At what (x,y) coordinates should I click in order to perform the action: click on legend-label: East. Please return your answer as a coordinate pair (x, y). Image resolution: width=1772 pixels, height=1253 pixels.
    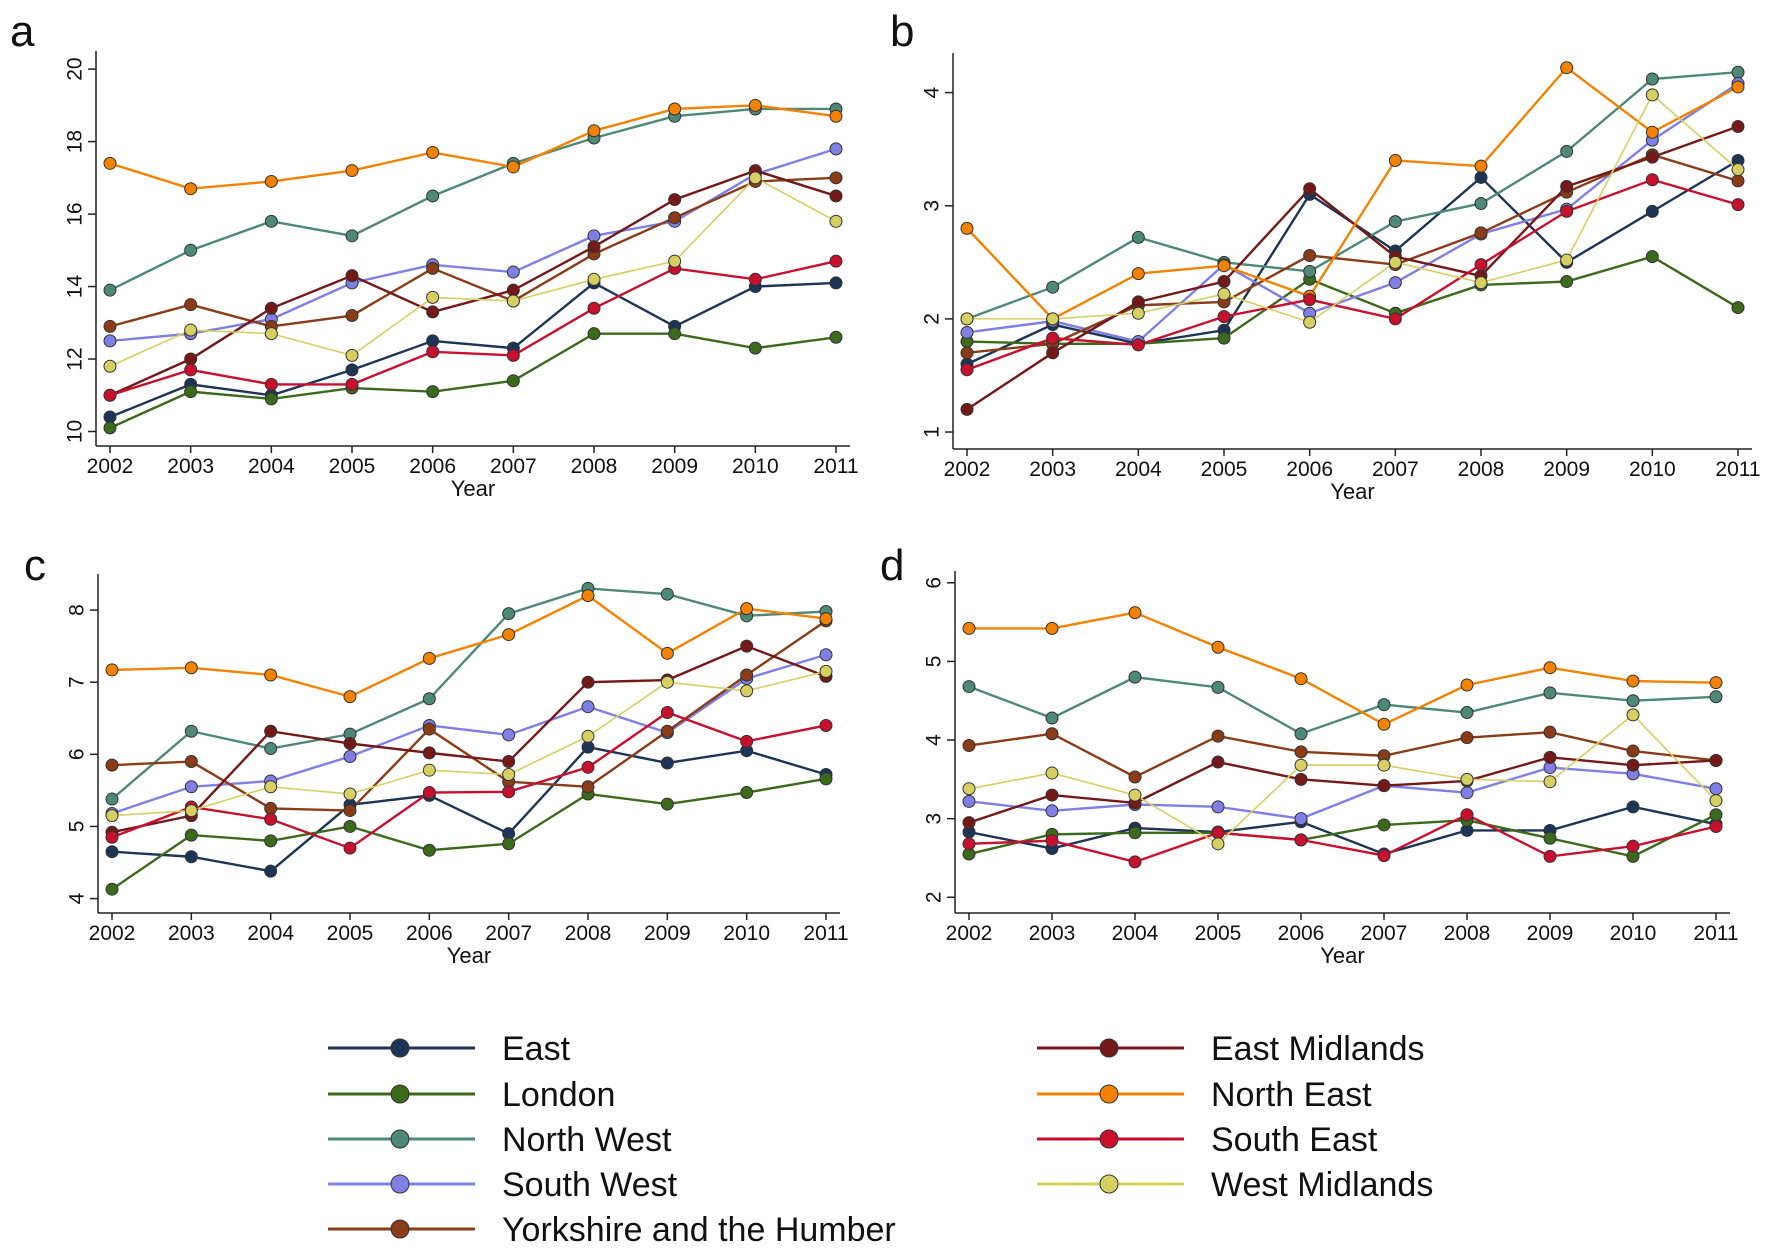
    Looking at the image, I should click on (536, 1049).